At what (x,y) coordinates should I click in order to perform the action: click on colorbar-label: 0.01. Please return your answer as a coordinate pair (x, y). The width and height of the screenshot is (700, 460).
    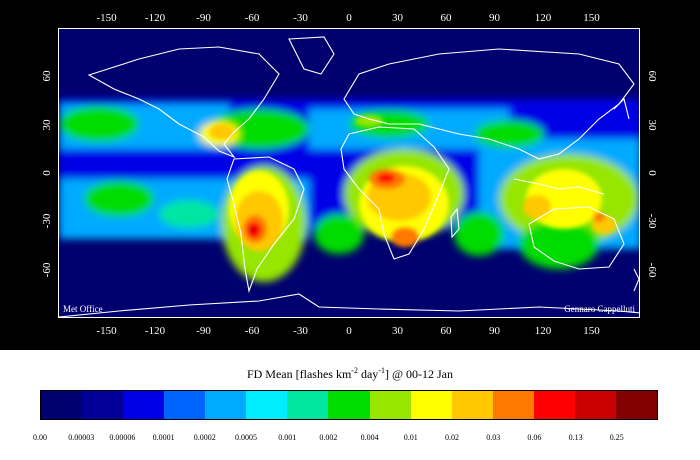
    Looking at the image, I should click on (410, 437).